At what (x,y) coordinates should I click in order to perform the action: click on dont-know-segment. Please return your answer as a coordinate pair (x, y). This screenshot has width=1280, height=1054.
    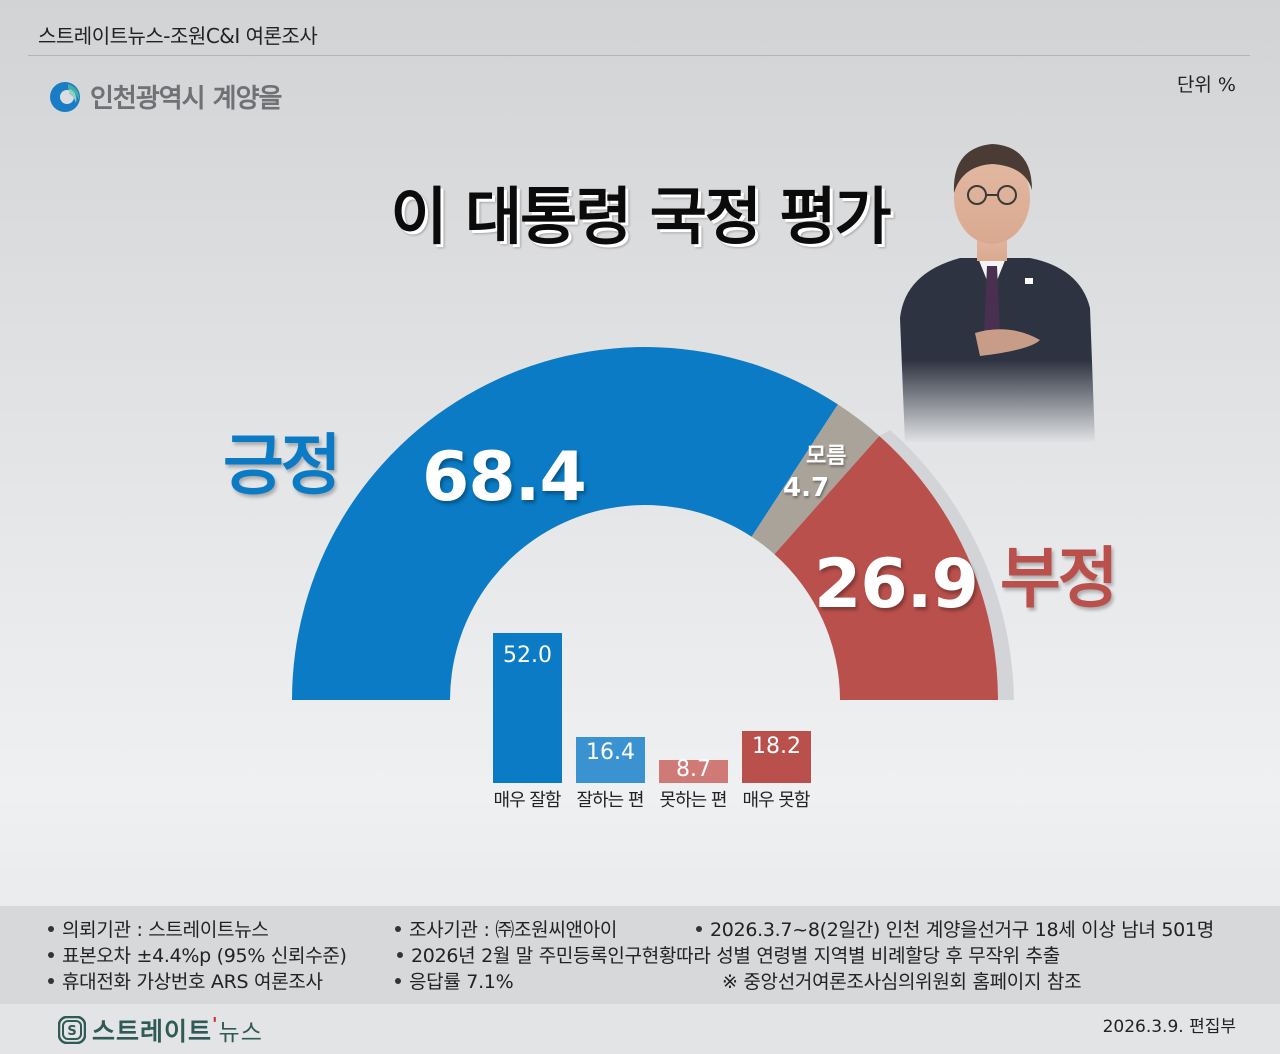
    Looking at the image, I should click on (815, 479).